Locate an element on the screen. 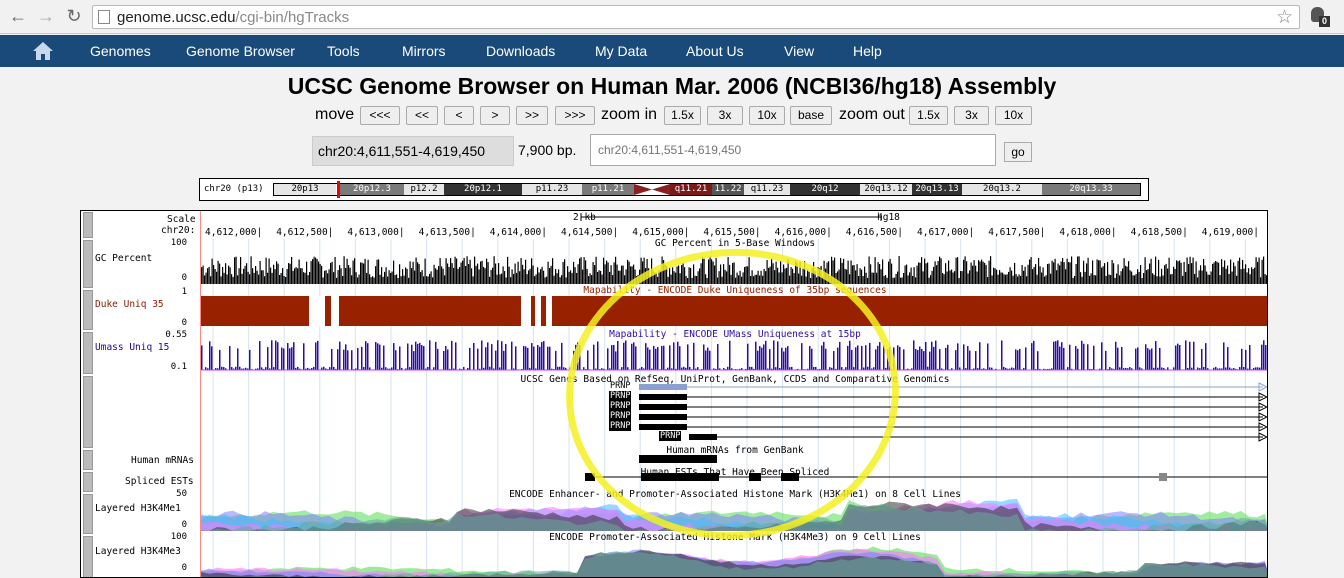 The image size is (1344, 578). reload-icon: ↻ is located at coordinates (74, 16).